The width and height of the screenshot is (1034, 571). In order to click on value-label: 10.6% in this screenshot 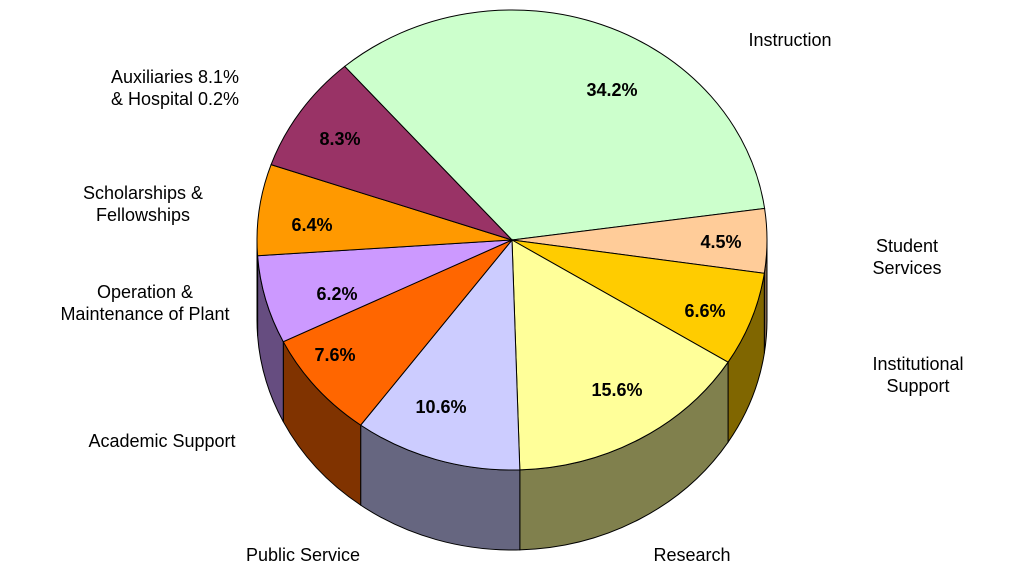, I will do `click(441, 407)`.